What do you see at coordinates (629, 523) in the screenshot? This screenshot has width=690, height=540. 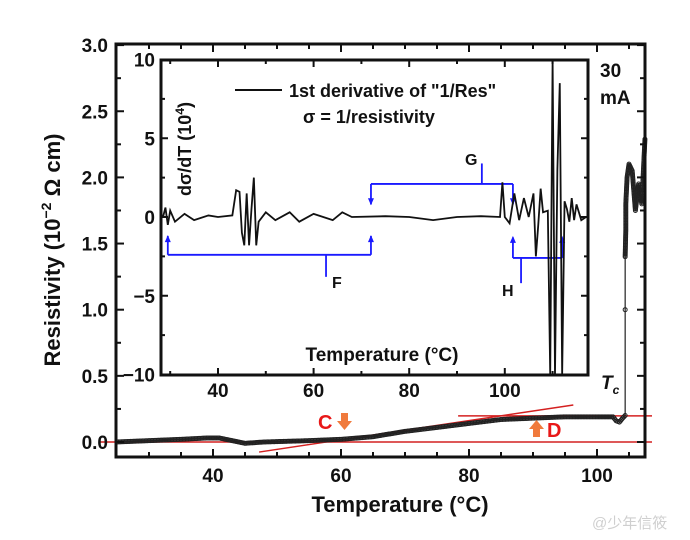 I see `watermark: @少年信筱` at bounding box center [629, 523].